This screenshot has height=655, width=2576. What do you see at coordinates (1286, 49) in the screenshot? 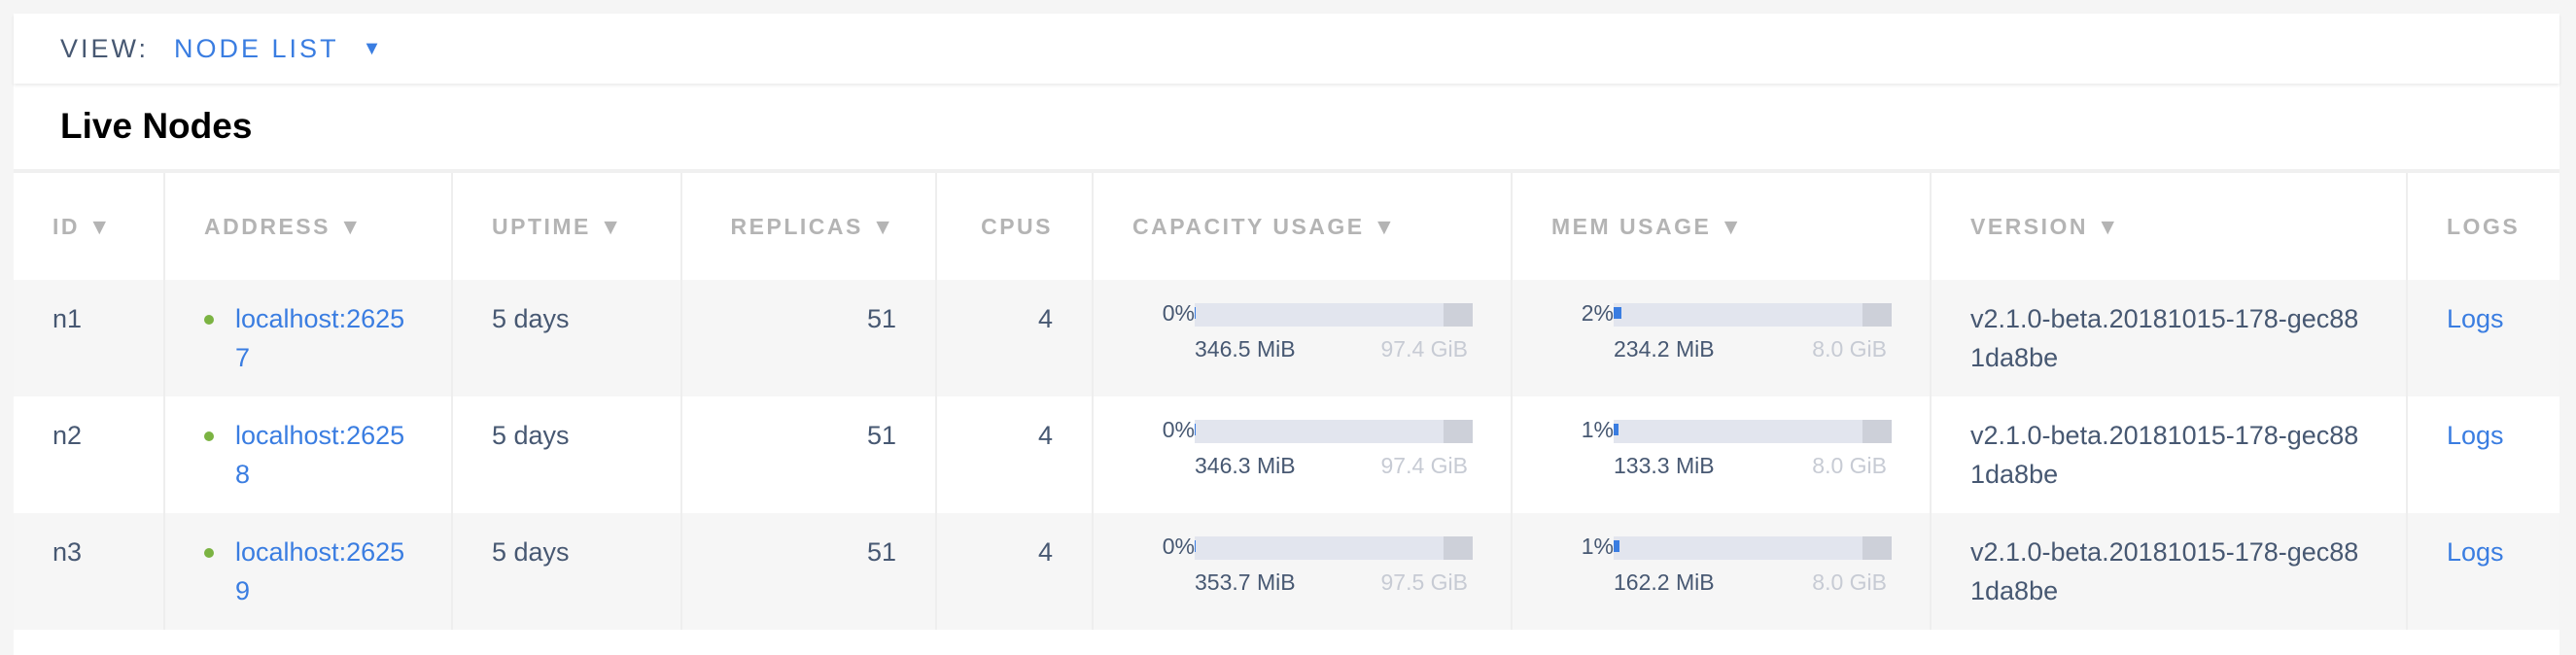
I see `view-selector-bar: VIEW: NODE LIST ▼` at bounding box center [1286, 49].